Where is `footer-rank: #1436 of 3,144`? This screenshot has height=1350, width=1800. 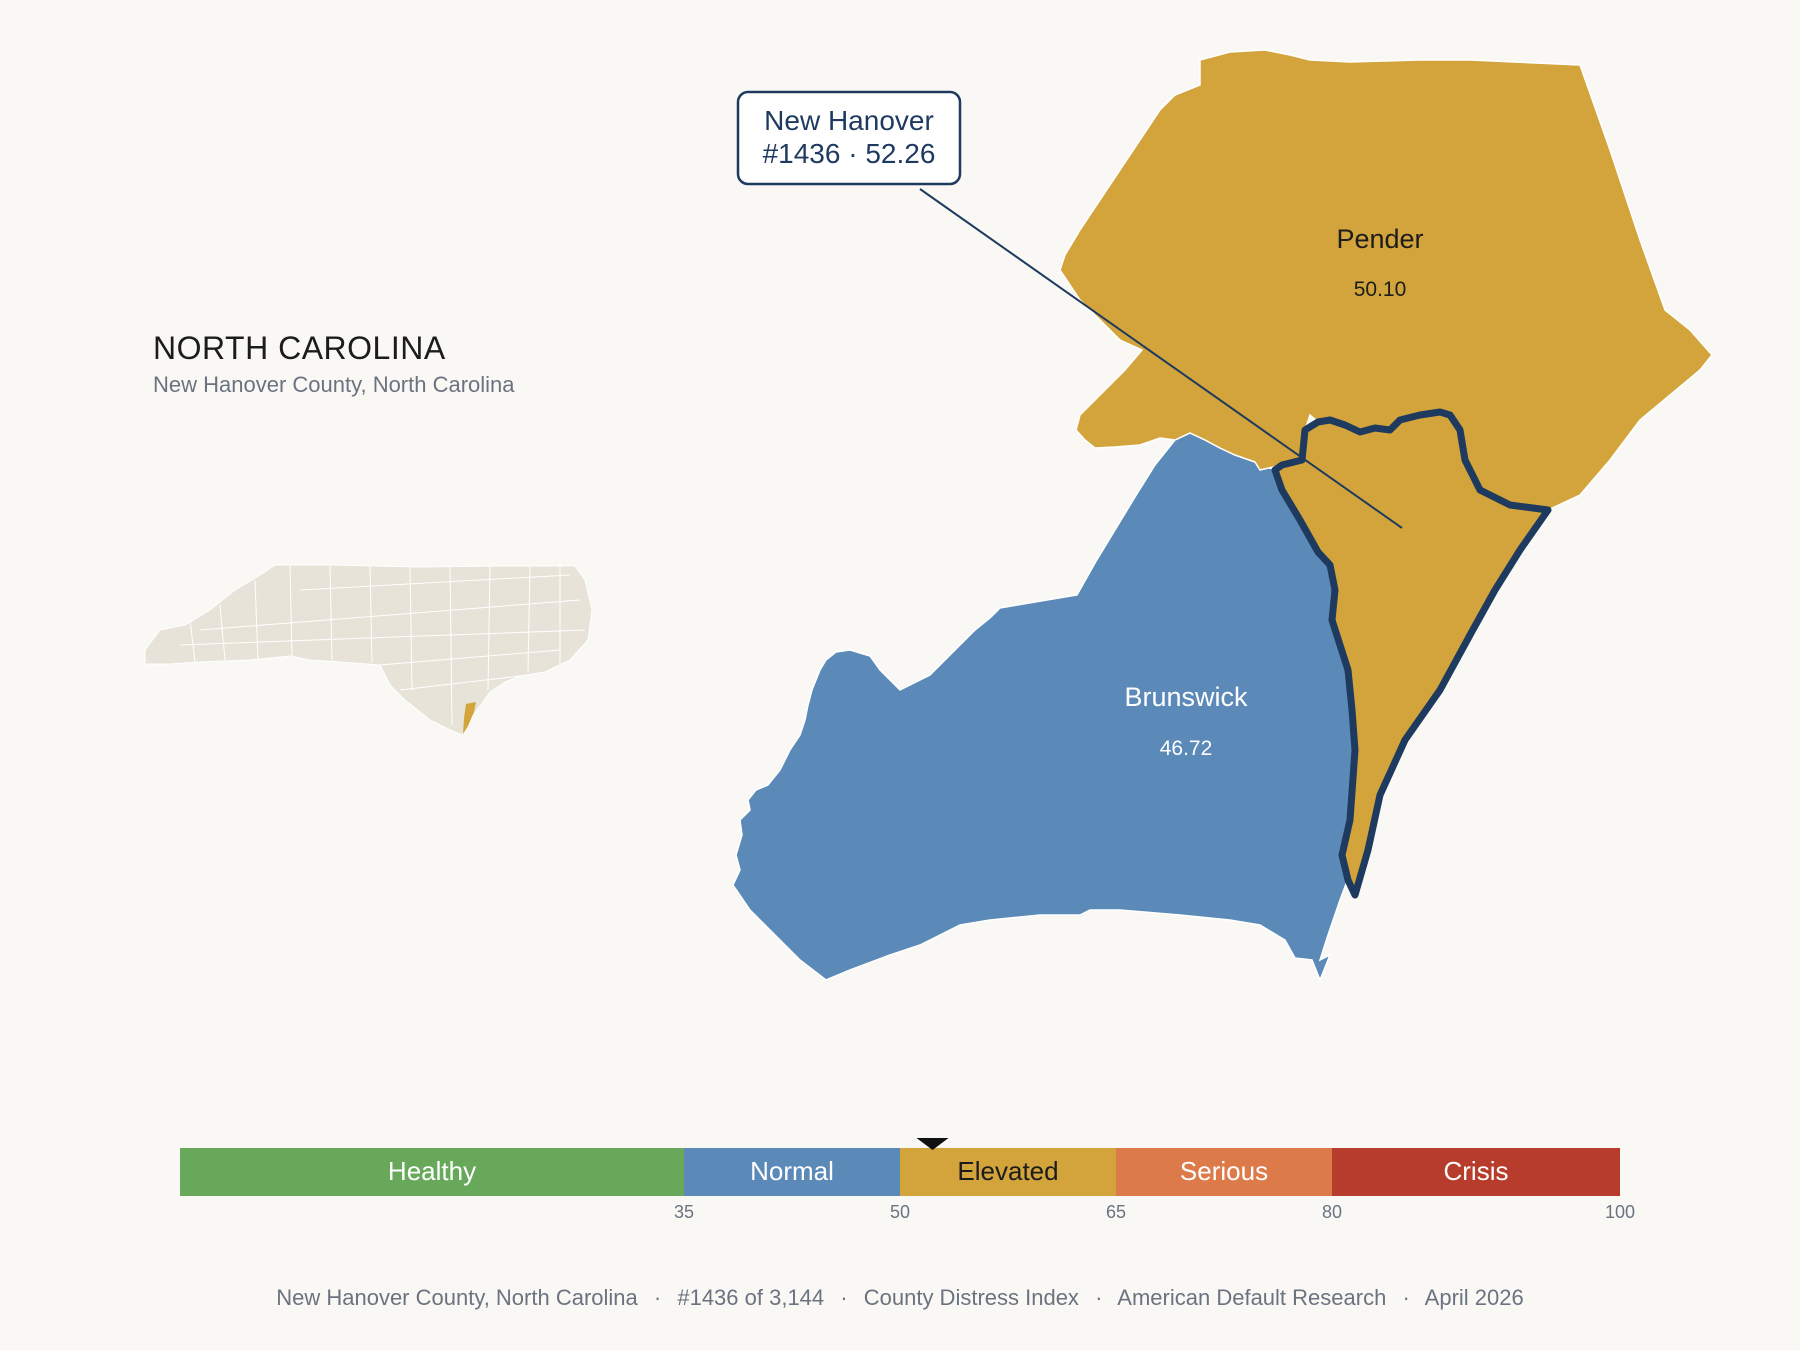 footer-rank: #1436 of 3,144 is located at coordinates (751, 1297).